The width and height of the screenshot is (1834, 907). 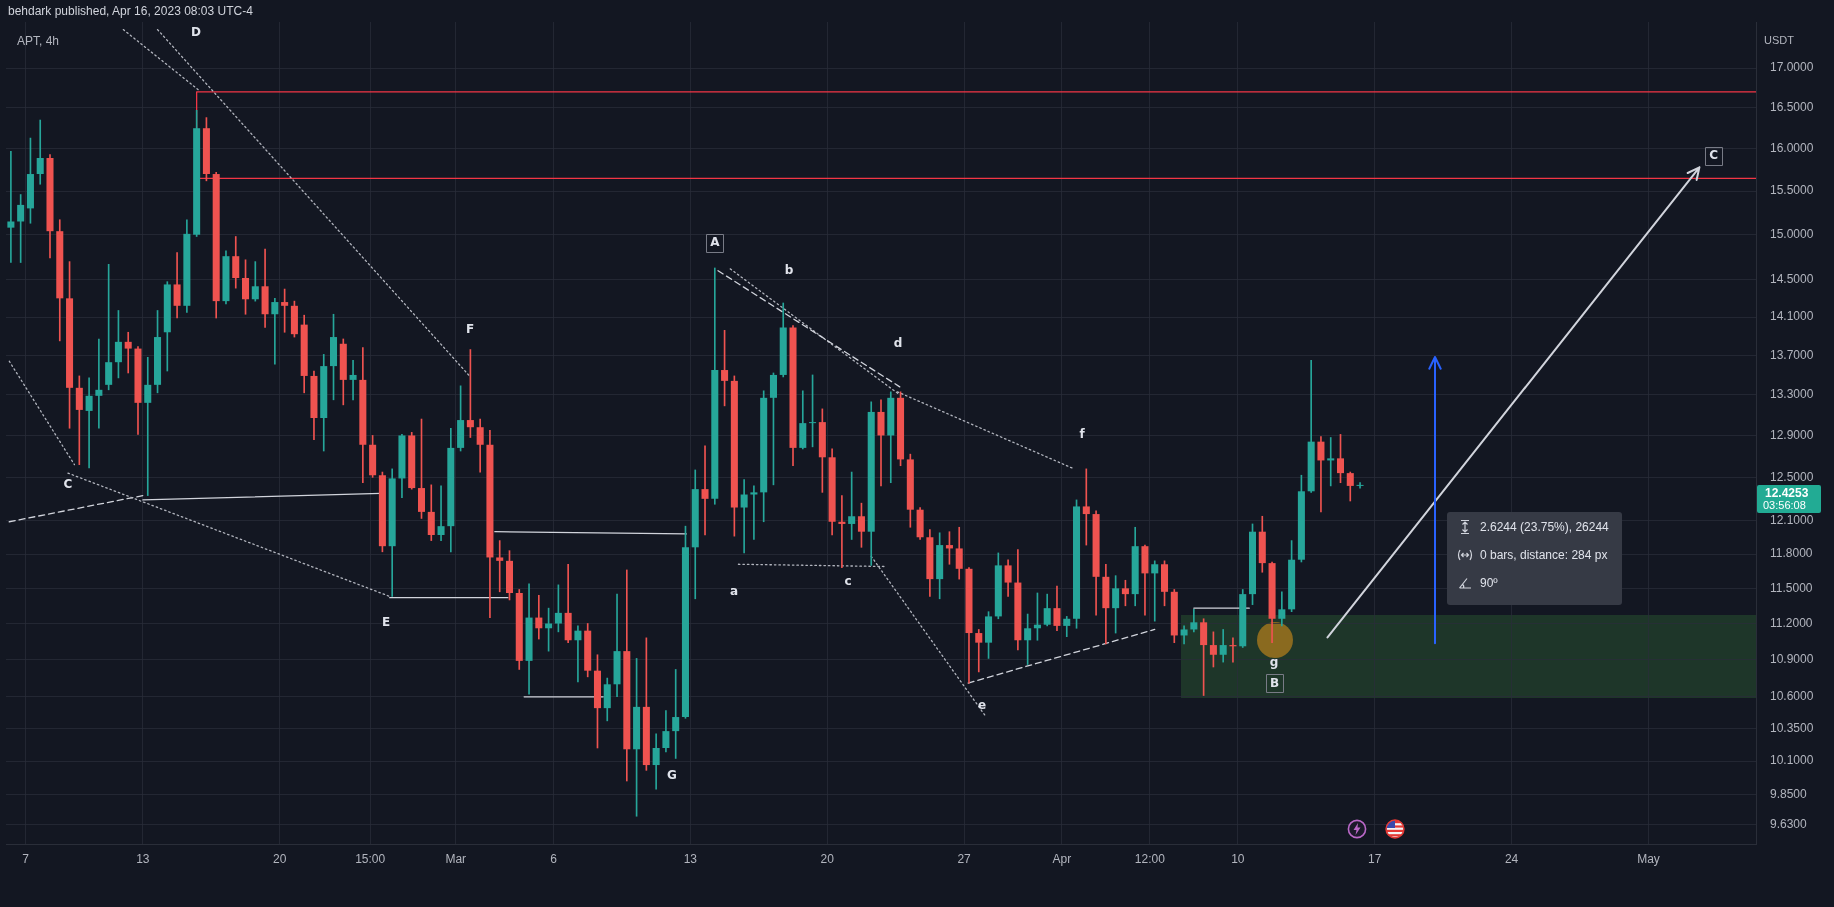 I want to click on x-tick-label: 6, so click(x=554, y=858).